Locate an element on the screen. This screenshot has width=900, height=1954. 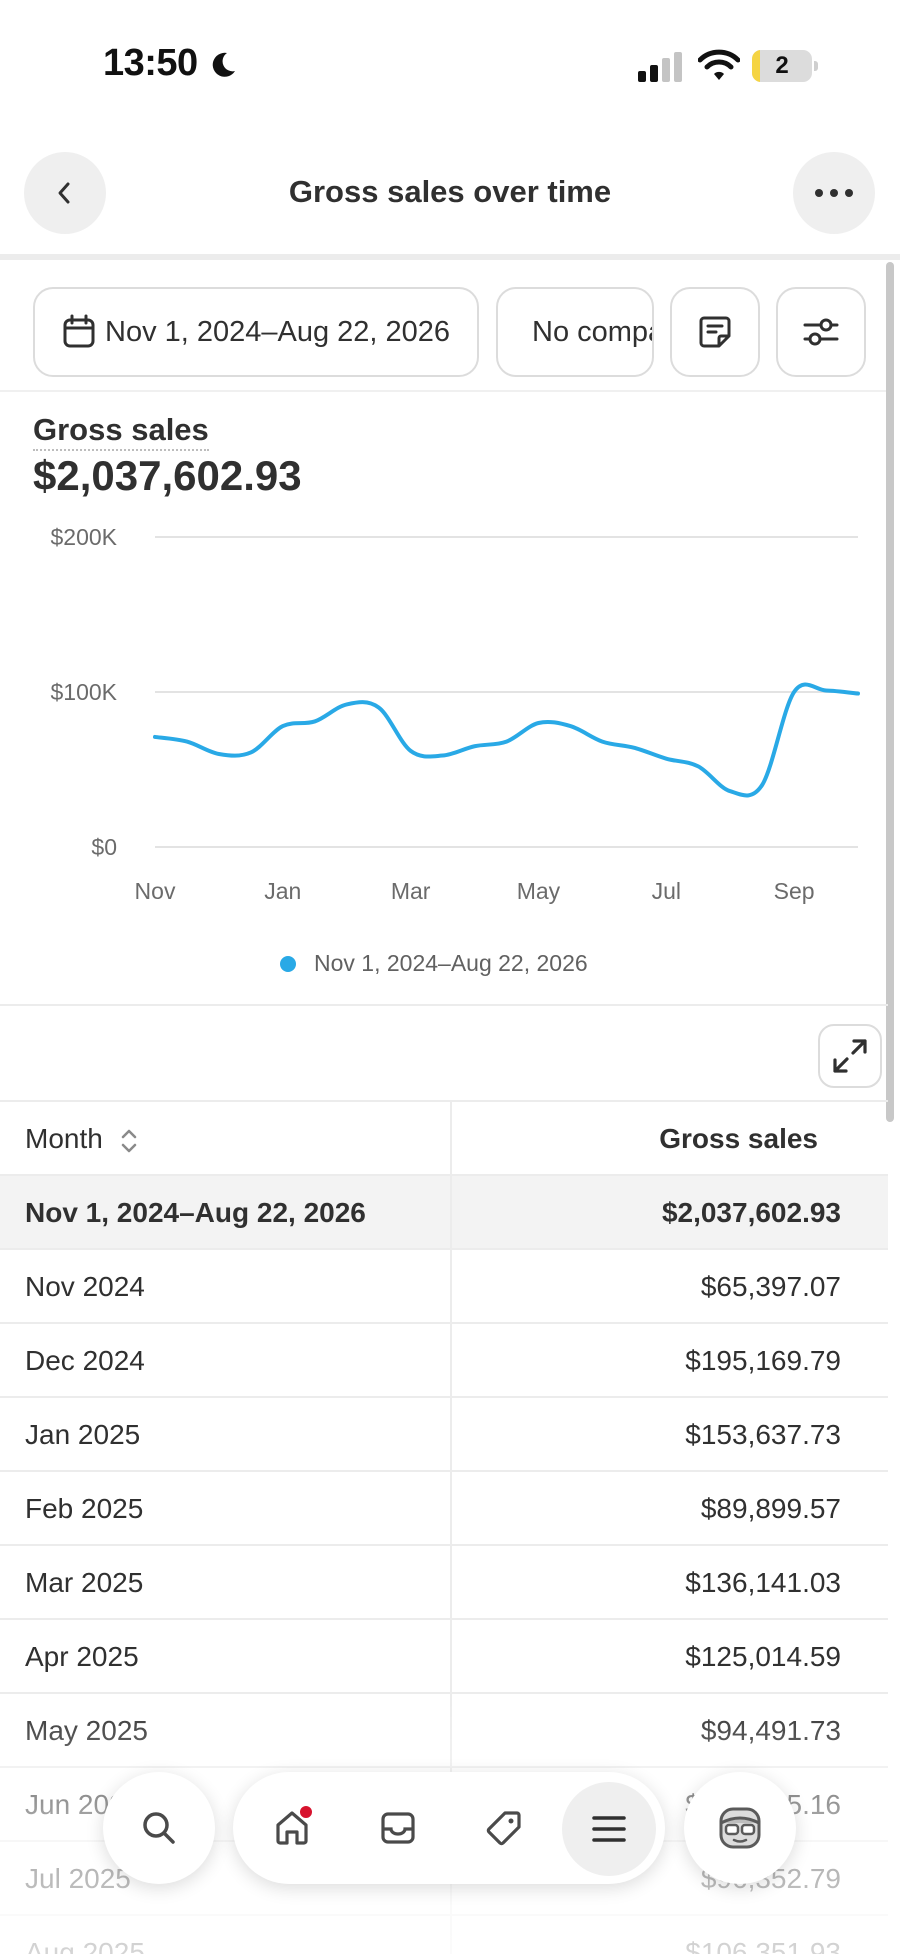
row-month: Mar 2025 is located at coordinates (84, 1582).